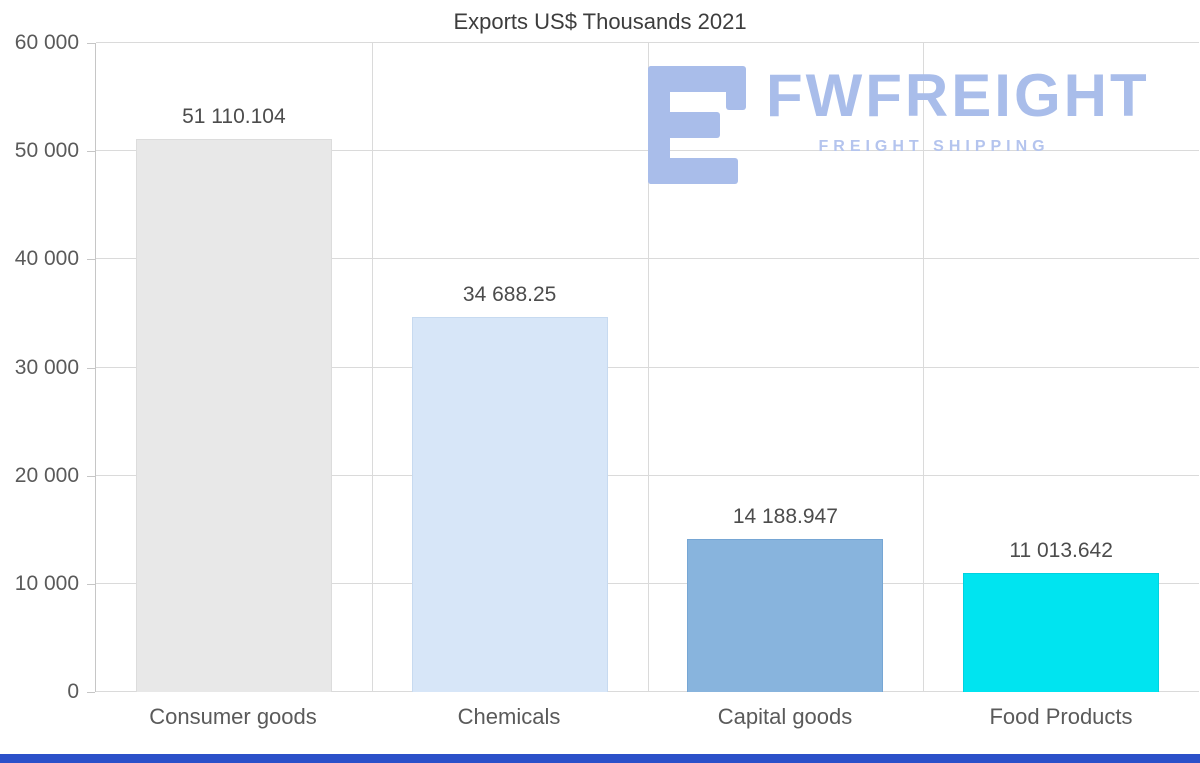  Describe the element at coordinates (46, 475) in the screenshot. I see `y-axis-tick-label: 20 000` at that location.